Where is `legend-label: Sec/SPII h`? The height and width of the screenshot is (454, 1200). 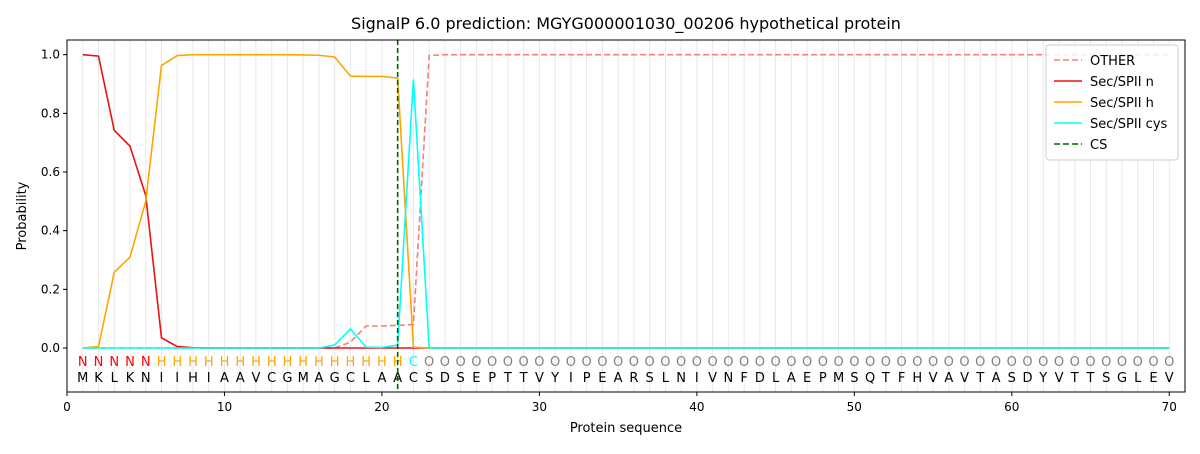 legend-label: Sec/SPII h is located at coordinates (1122, 103).